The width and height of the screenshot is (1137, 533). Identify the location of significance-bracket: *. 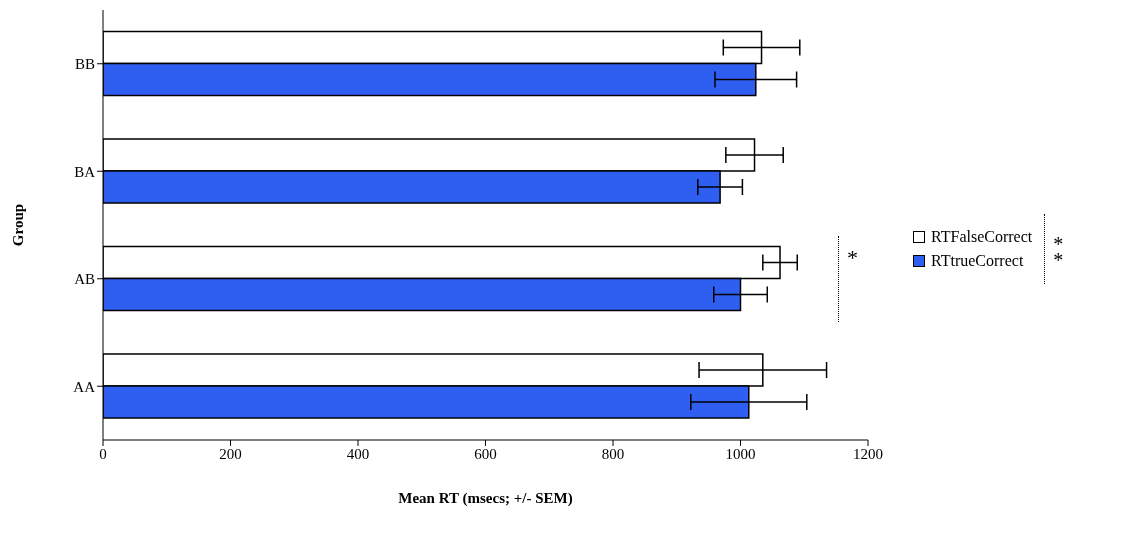
(848, 278).